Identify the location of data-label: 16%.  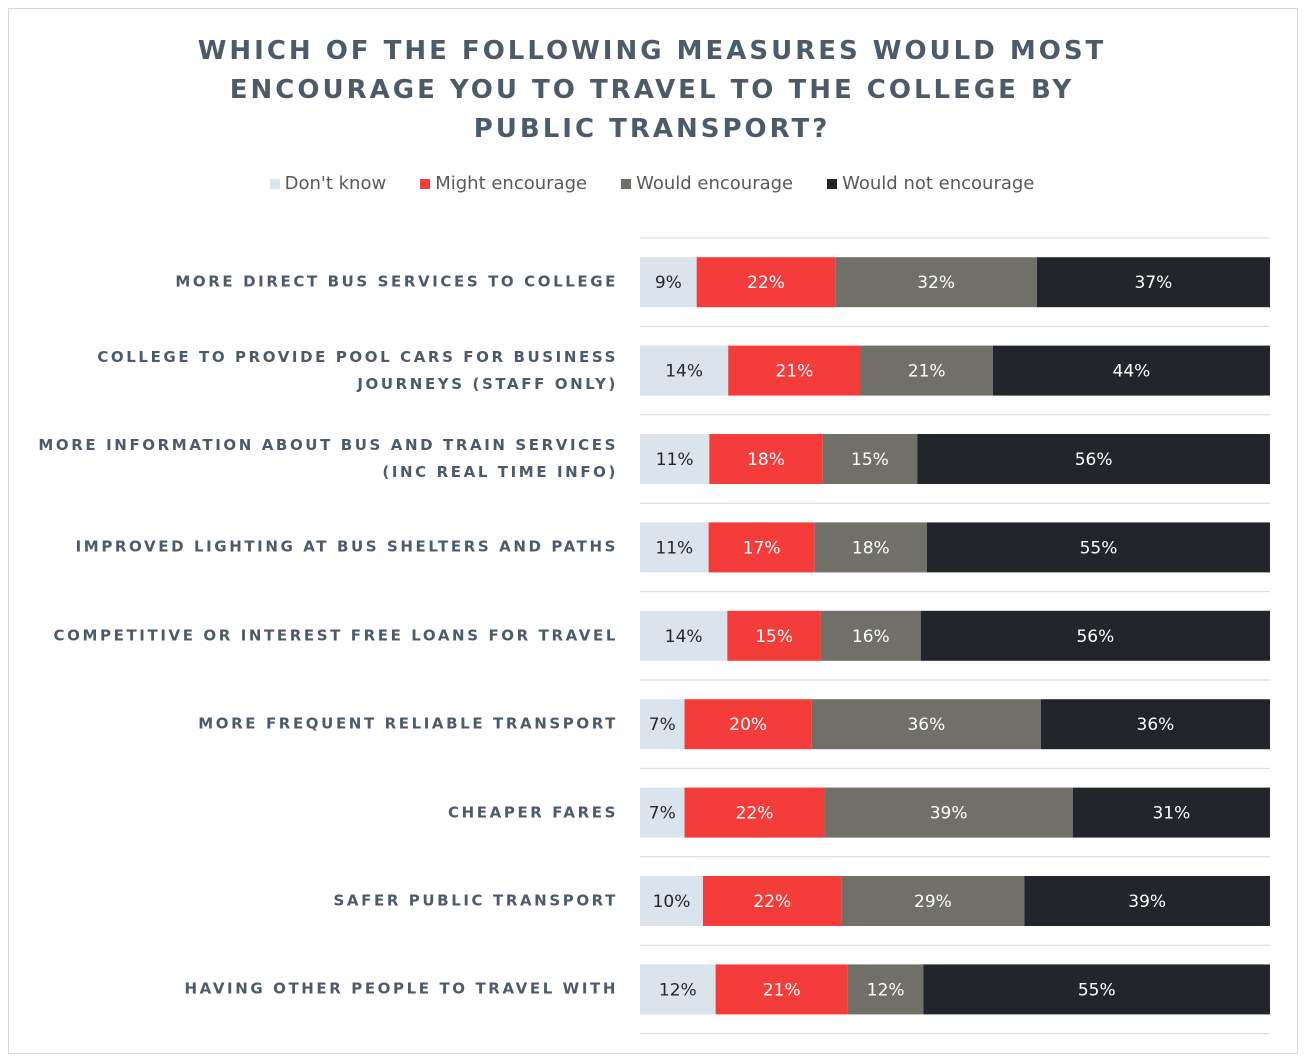
(871, 637).